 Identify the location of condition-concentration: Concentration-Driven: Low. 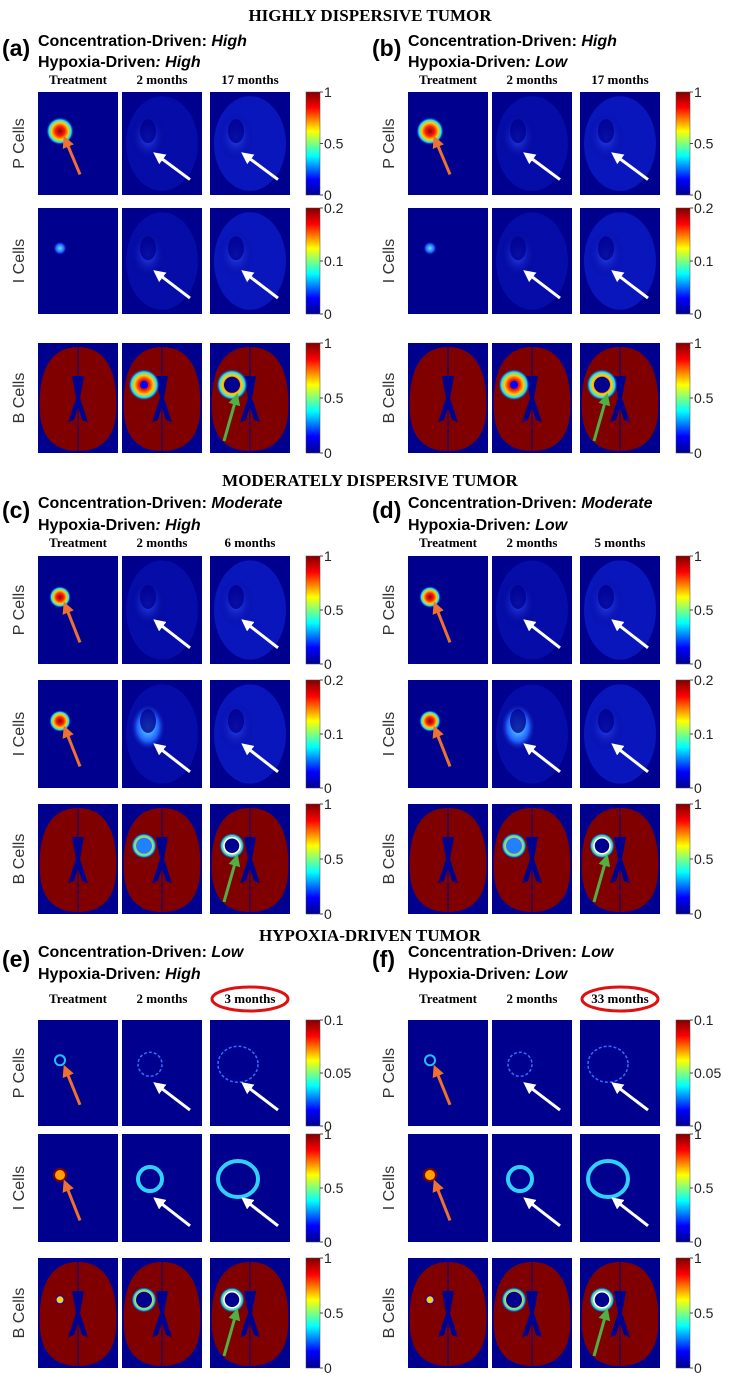
(141, 952).